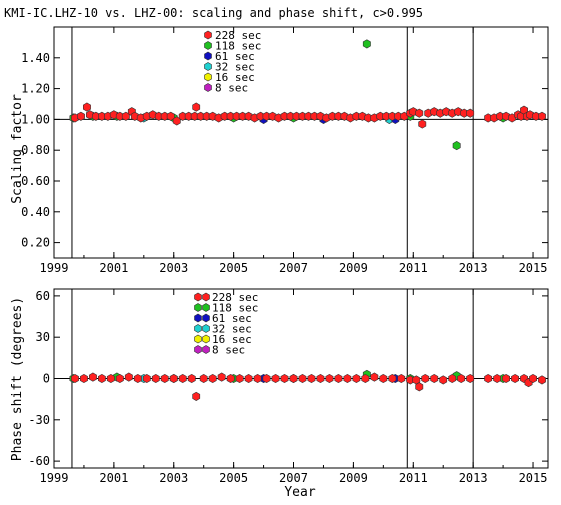 This screenshot has width=561, height=505. Describe the element at coordinates (366, 44) in the screenshot. I see `data-point-118-sec` at that location.